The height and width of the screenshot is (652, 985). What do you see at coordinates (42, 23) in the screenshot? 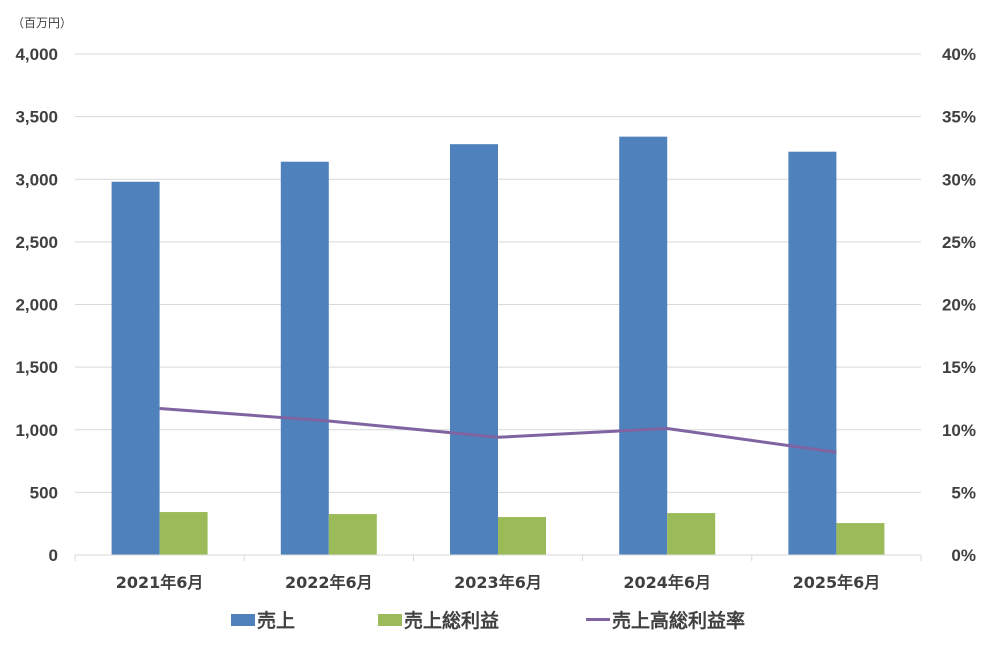
I see `unit-label: （百万円）` at bounding box center [42, 23].